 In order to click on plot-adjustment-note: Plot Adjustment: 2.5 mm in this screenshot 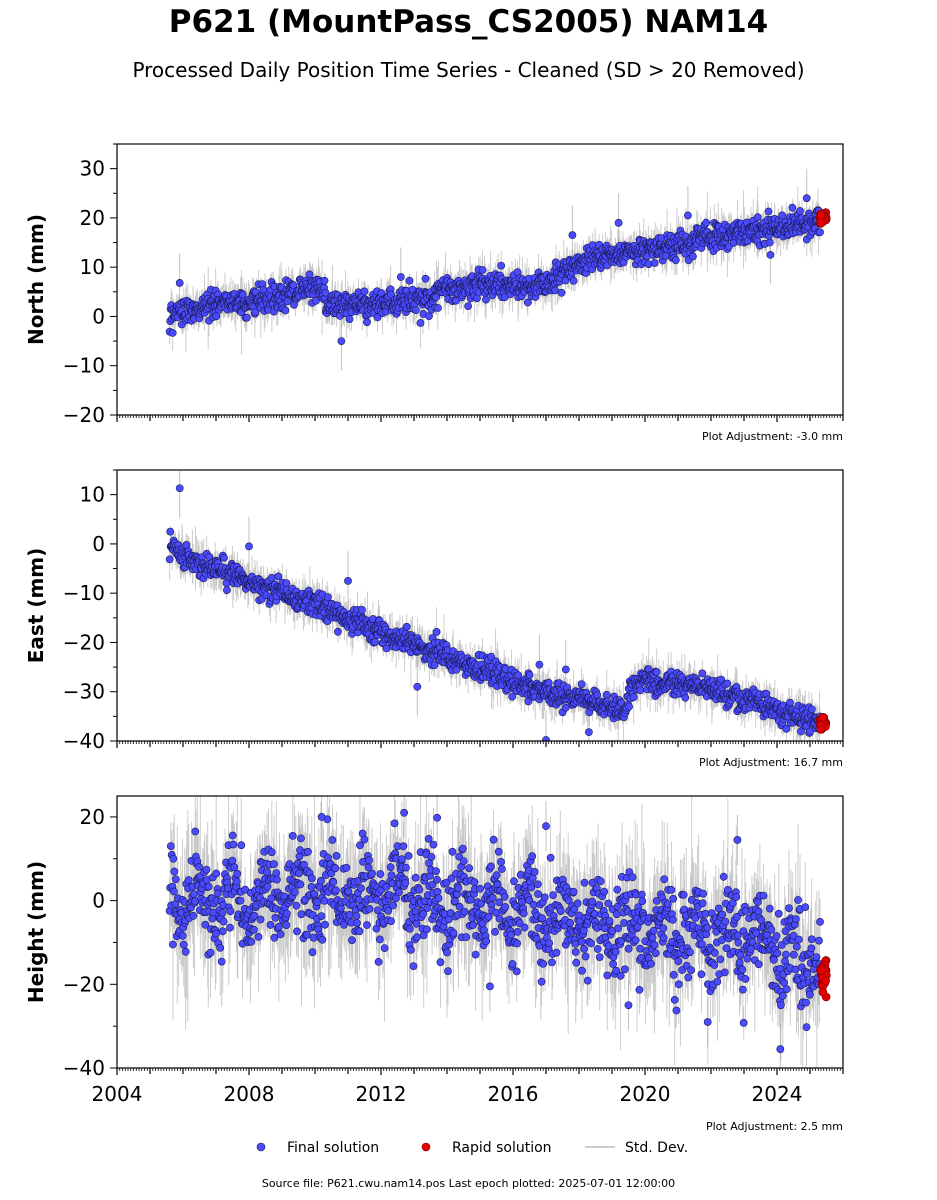, I will do `click(774, 1126)`.